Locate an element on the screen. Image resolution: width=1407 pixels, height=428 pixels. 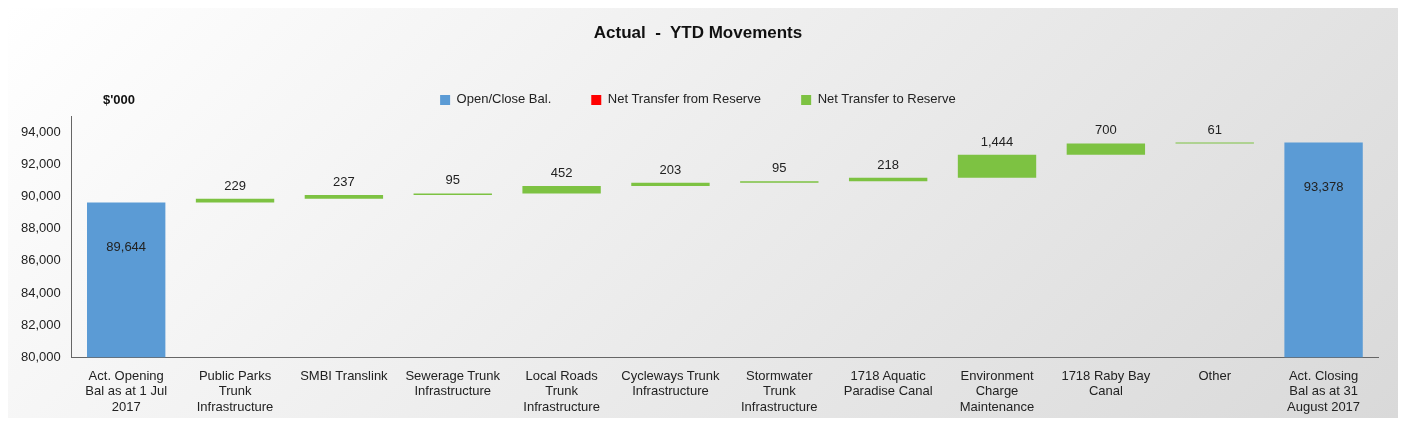
chart-title: Actual - YTD Movements is located at coordinates (698, 32).